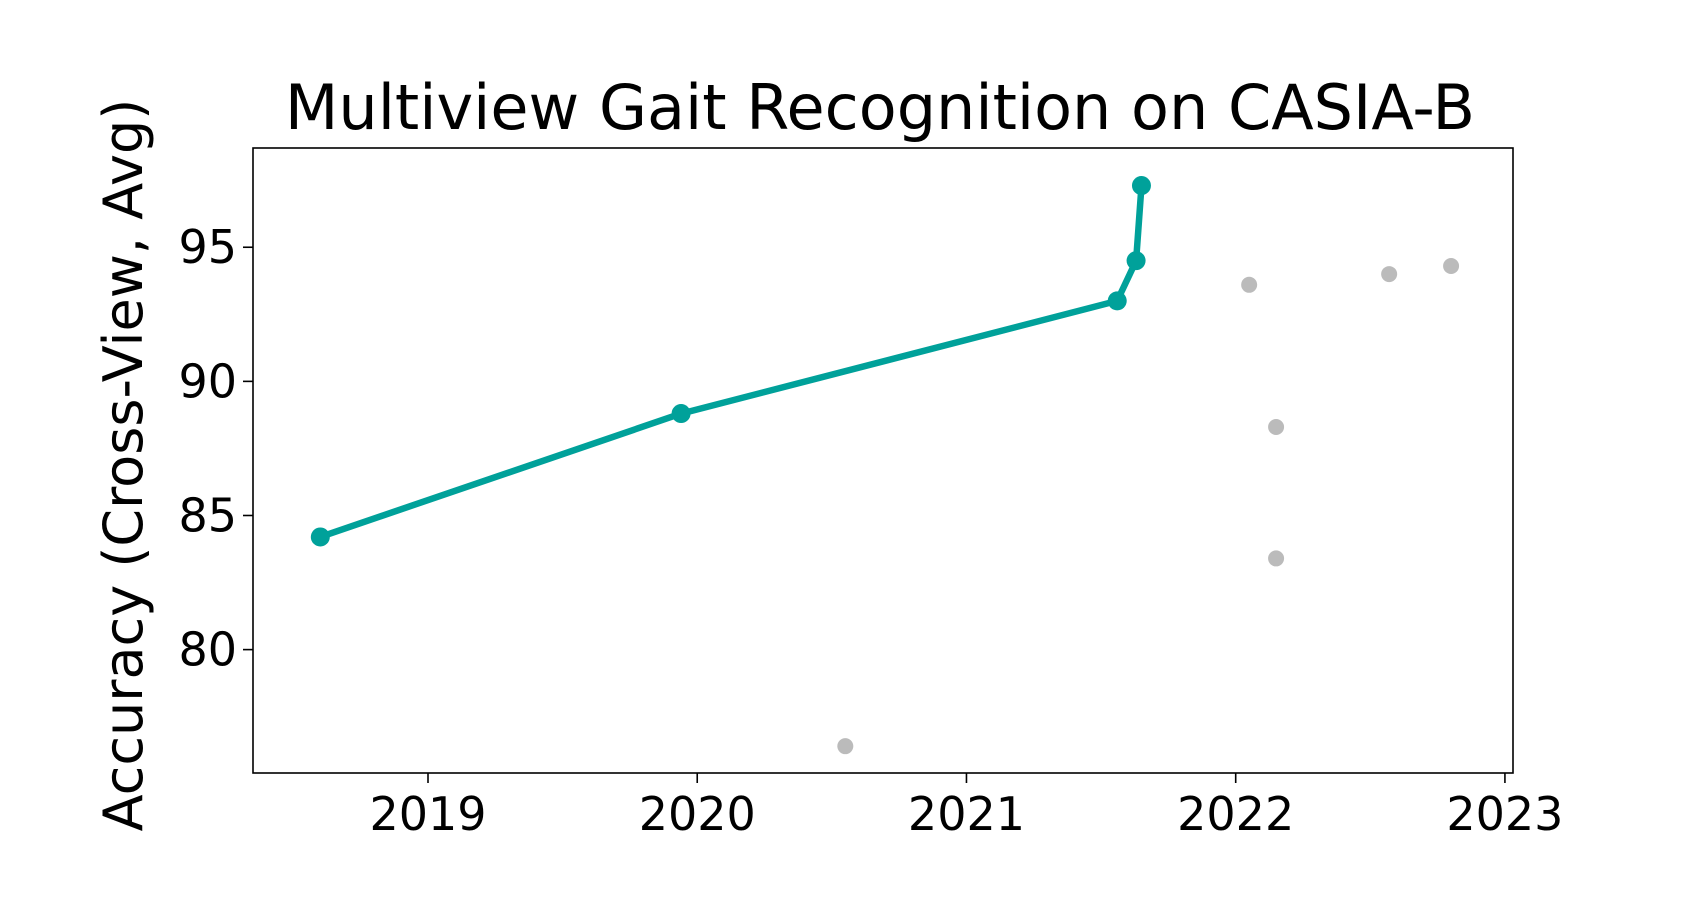 This screenshot has width=1700, height=900. What do you see at coordinates (207, 650) in the screenshot?
I see `y-tick-label: 80` at bounding box center [207, 650].